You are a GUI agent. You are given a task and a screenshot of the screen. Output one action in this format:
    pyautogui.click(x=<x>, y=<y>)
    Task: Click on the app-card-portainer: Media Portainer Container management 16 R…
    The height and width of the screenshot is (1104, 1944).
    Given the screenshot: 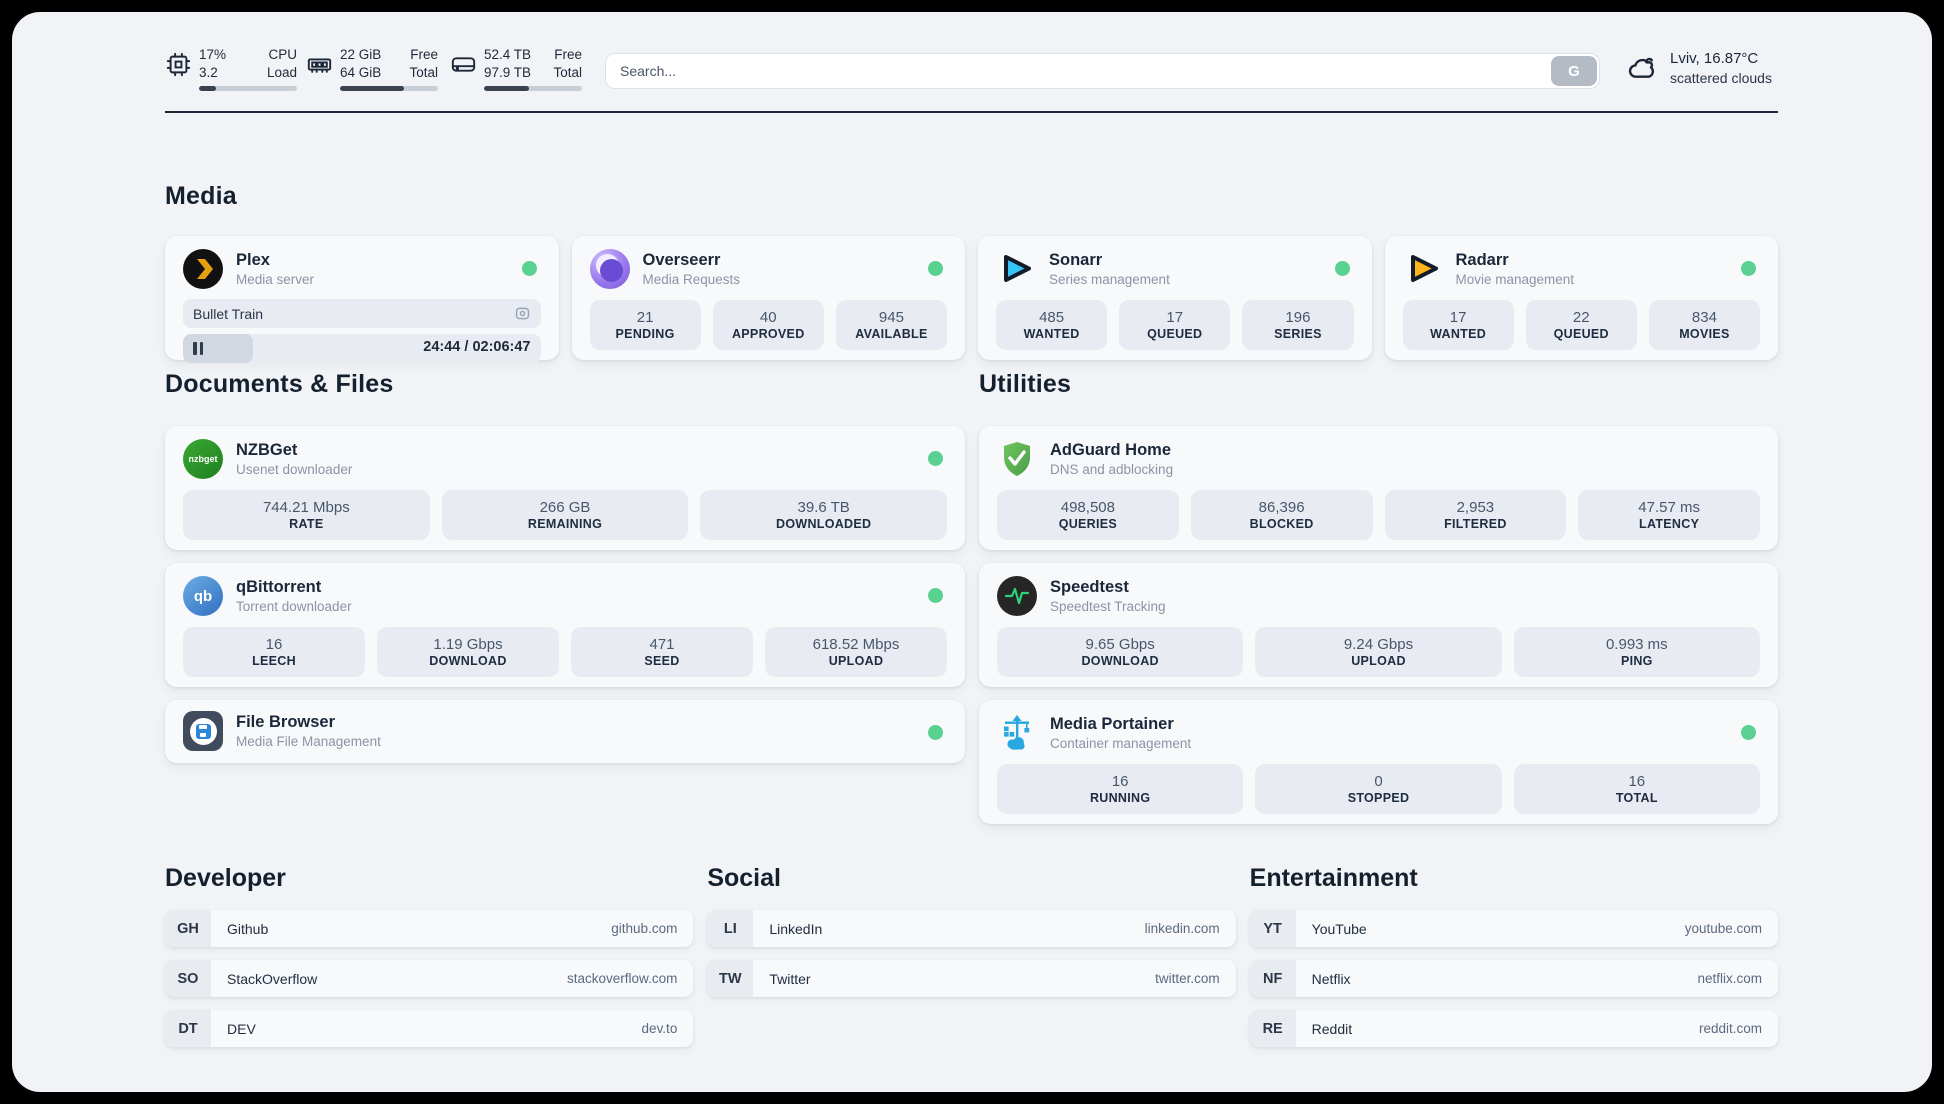 What is the action you would take?
    pyautogui.click(x=1378, y=762)
    